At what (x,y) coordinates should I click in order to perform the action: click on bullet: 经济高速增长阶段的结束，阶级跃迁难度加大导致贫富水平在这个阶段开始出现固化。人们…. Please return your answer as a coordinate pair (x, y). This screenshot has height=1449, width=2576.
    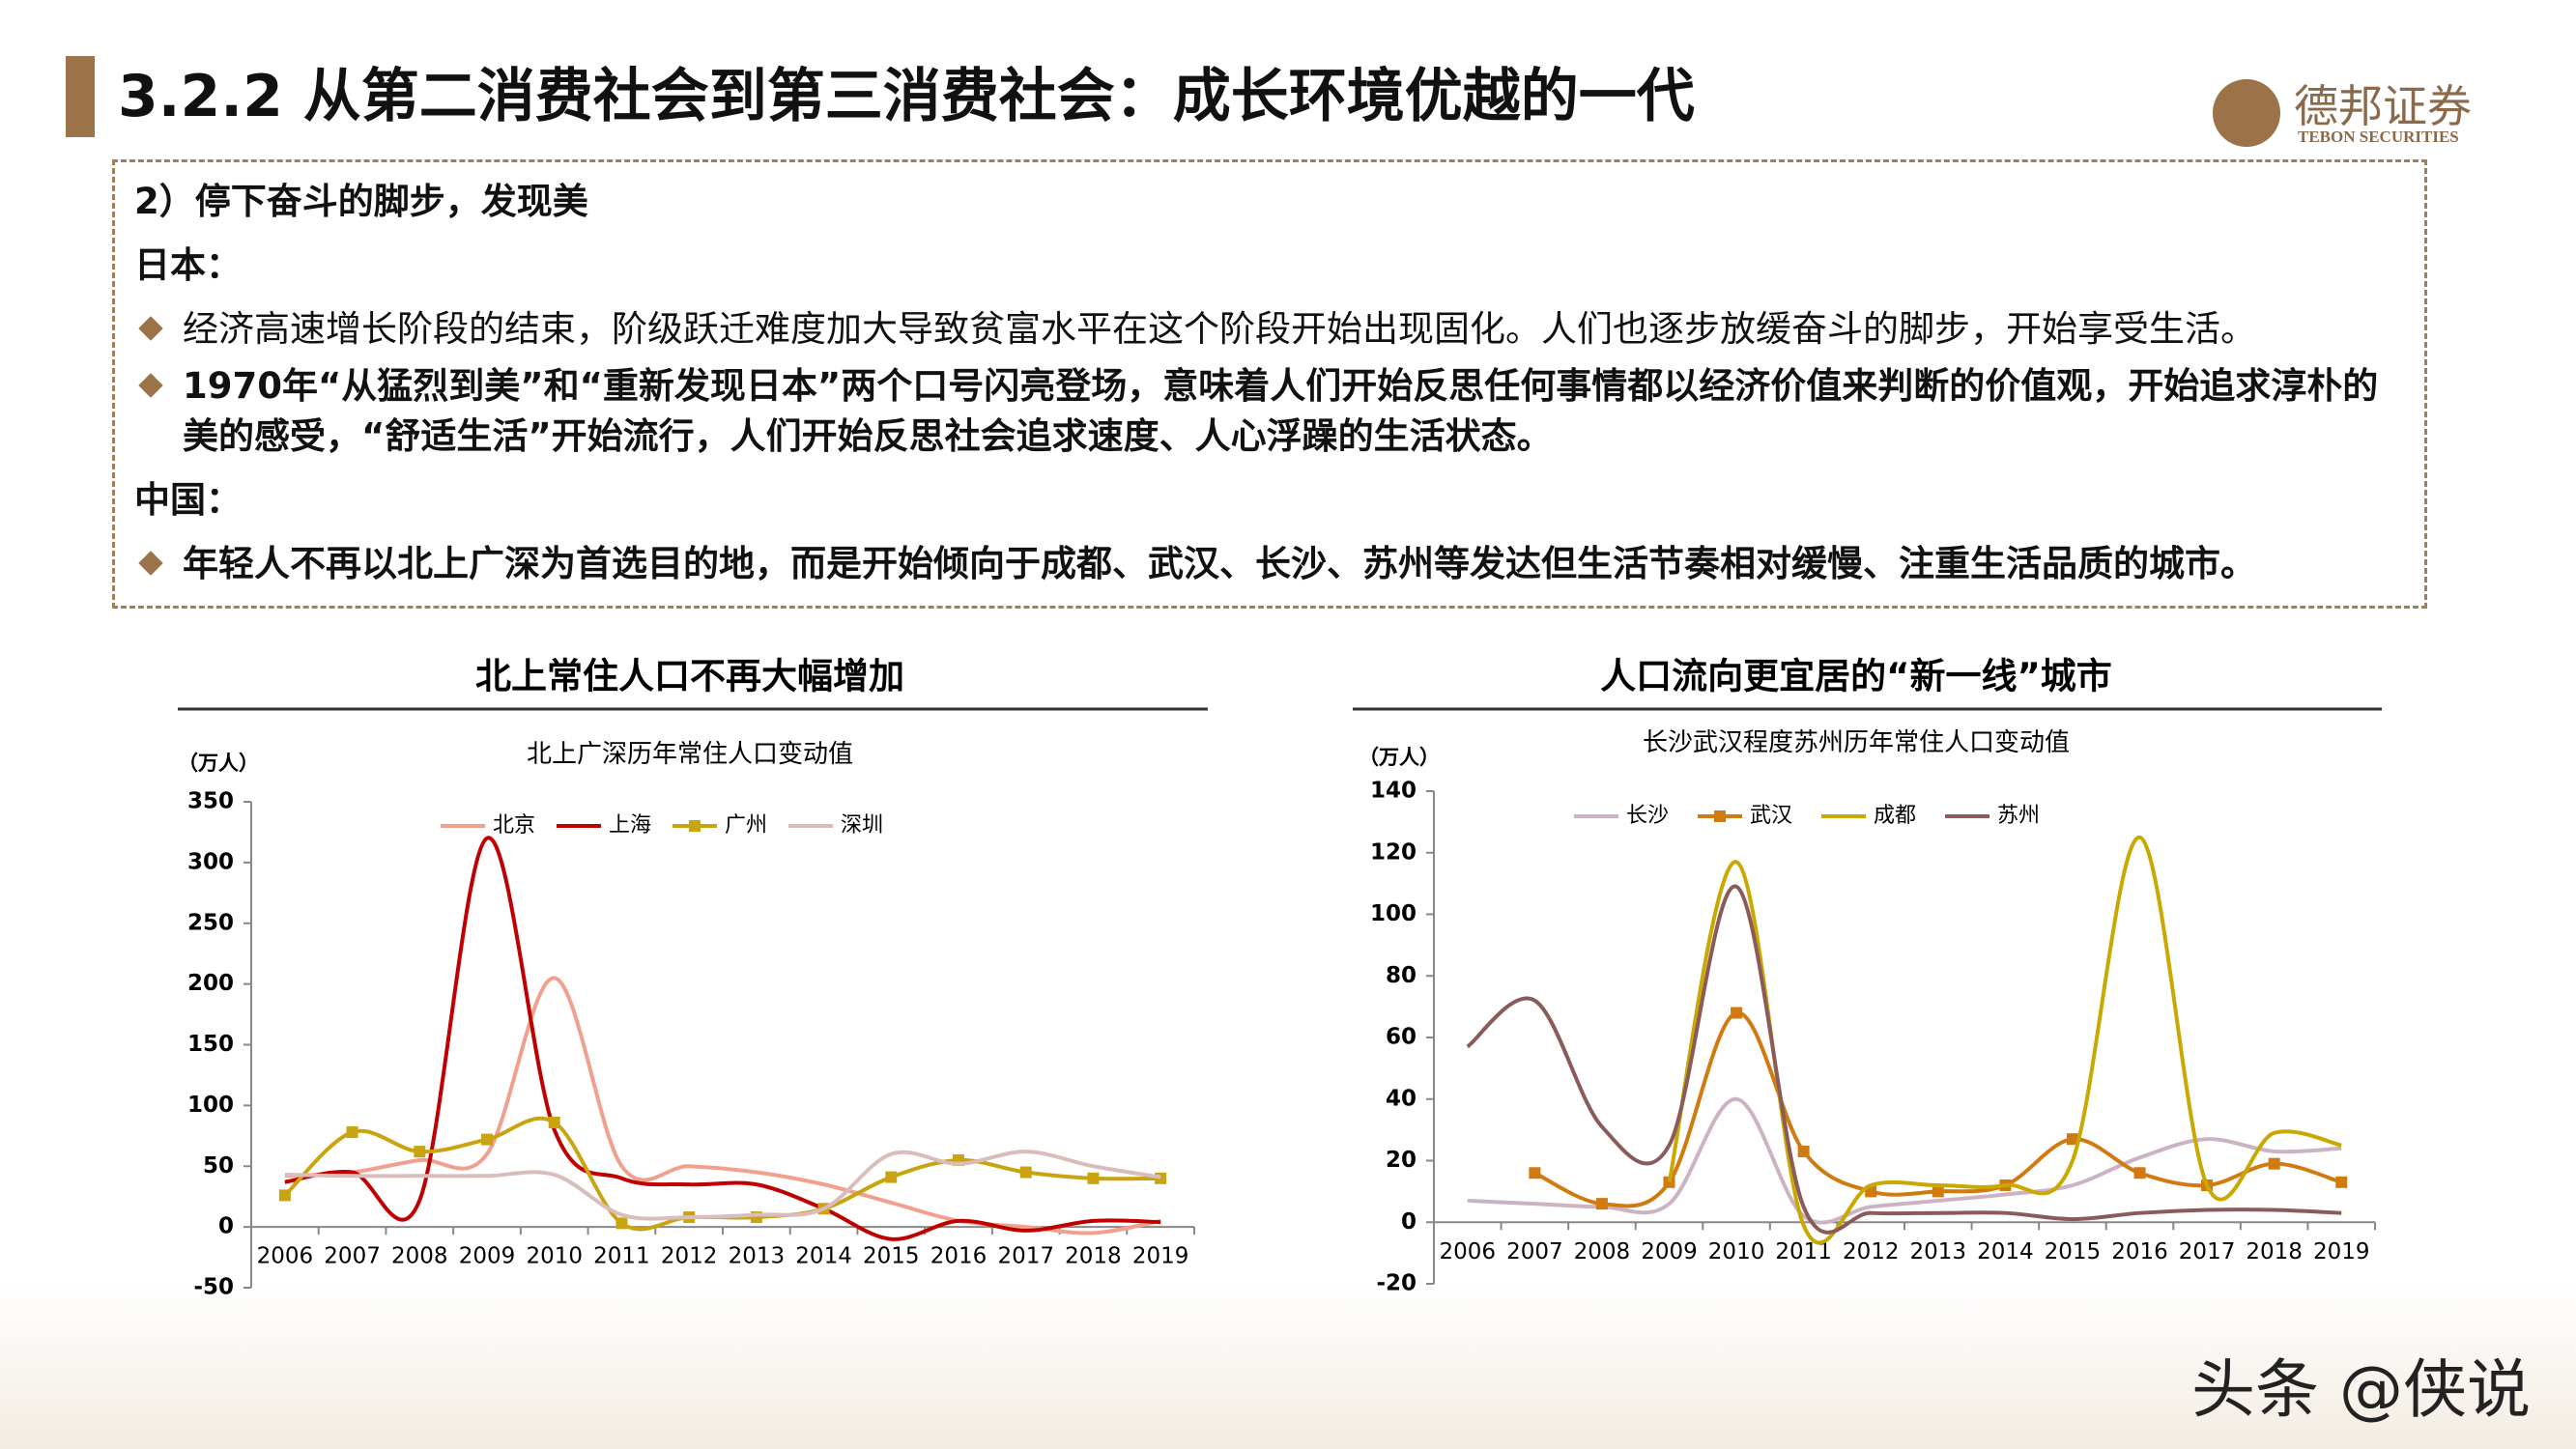
    Looking at the image, I should click on (1270, 329).